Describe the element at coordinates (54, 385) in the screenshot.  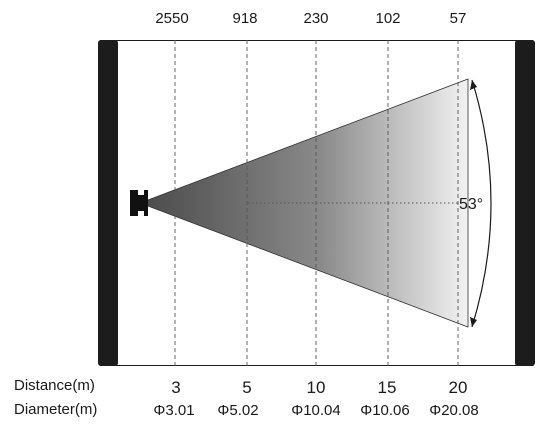
I see `distance-row-label: Distance(m)` at that location.